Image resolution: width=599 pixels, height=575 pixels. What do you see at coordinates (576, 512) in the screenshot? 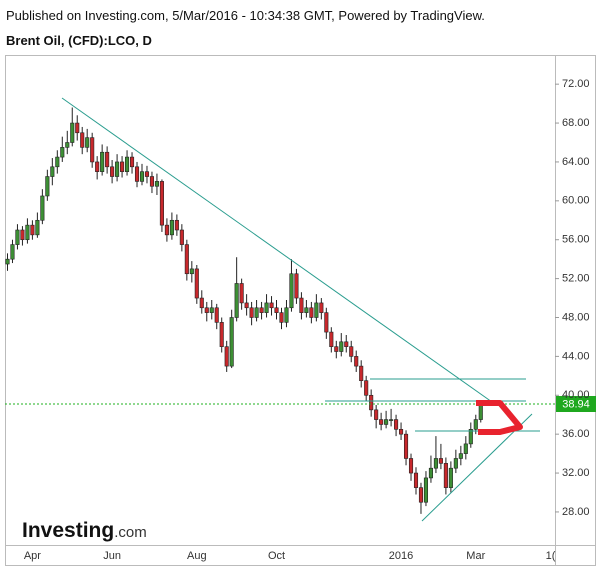
I see `y-tick-label: 28.00` at bounding box center [576, 512].